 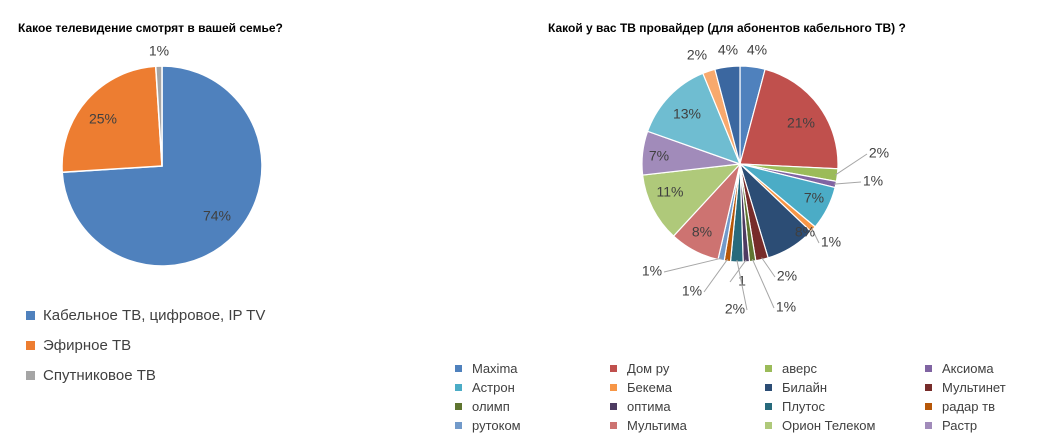 What do you see at coordinates (968, 368) in the screenshot?
I see `chart2-legend-label: Аксиома` at bounding box center [968, 368].